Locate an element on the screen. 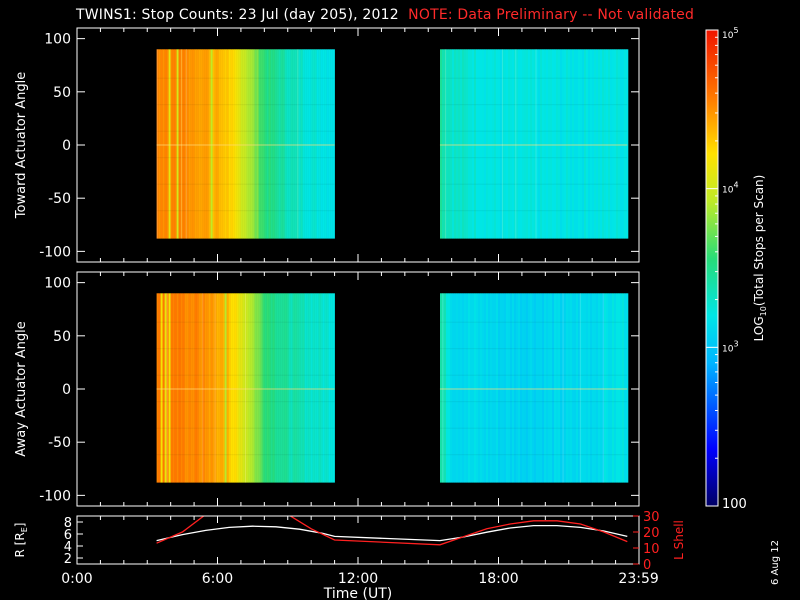  footer-date: 6 Aug 12 is located at coordinates (775, 562).